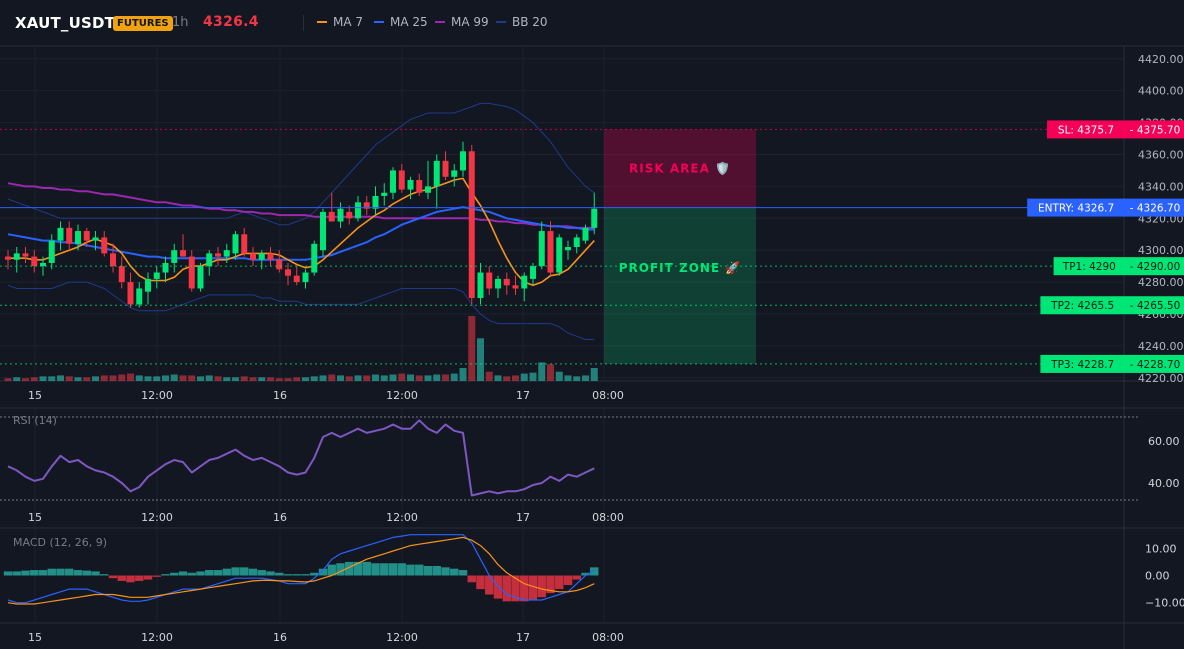 The height and width of the screenshot is (649, 1184). I want to click on symbol-label: XAUT_USDT, so click(65, 23).